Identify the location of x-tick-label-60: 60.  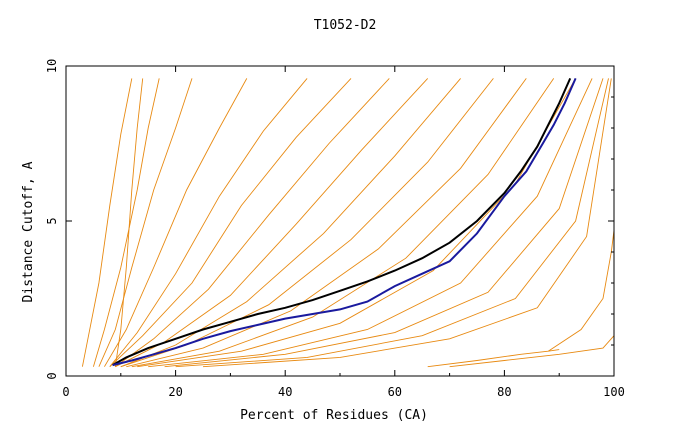
(395, 392).